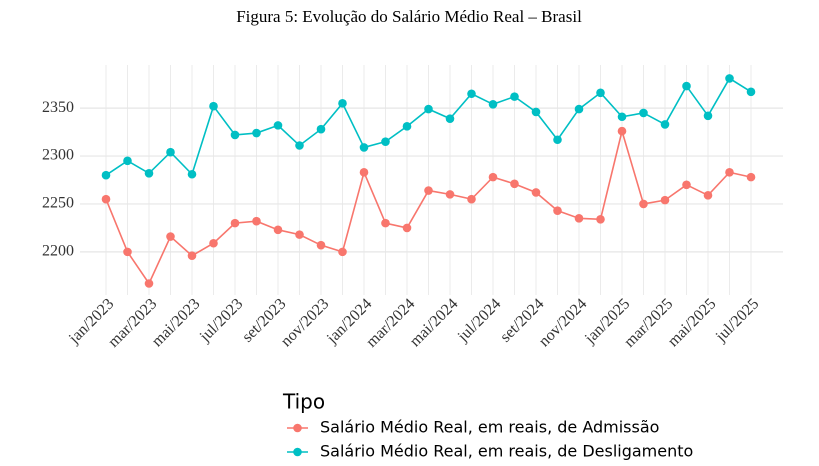  Describe the element at coordinates (305, 322) in the screenshot. I see `x-tick-label: nov/2023` at that location.